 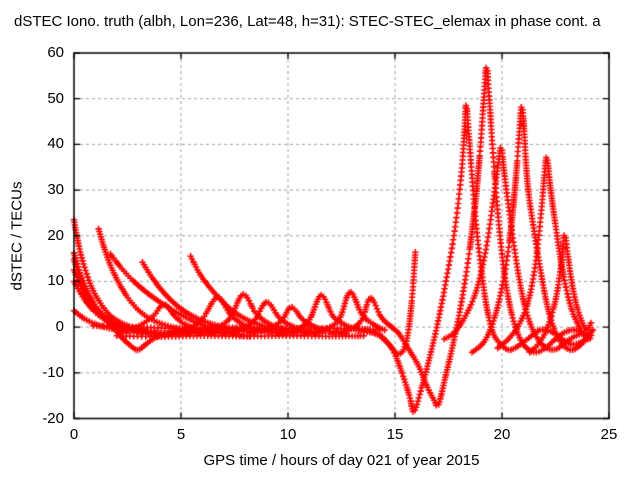 What do you see at coordinates (53, 372) in the screenshot?
I see `y-tick-label: -10` at bounding box center [53, 372].